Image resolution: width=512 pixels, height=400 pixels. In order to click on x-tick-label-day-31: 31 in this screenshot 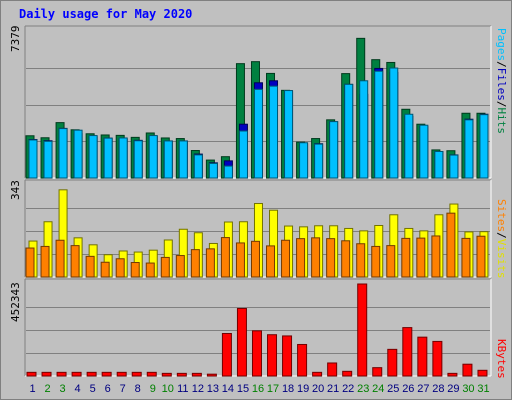, I will do `click(483, 389)`.